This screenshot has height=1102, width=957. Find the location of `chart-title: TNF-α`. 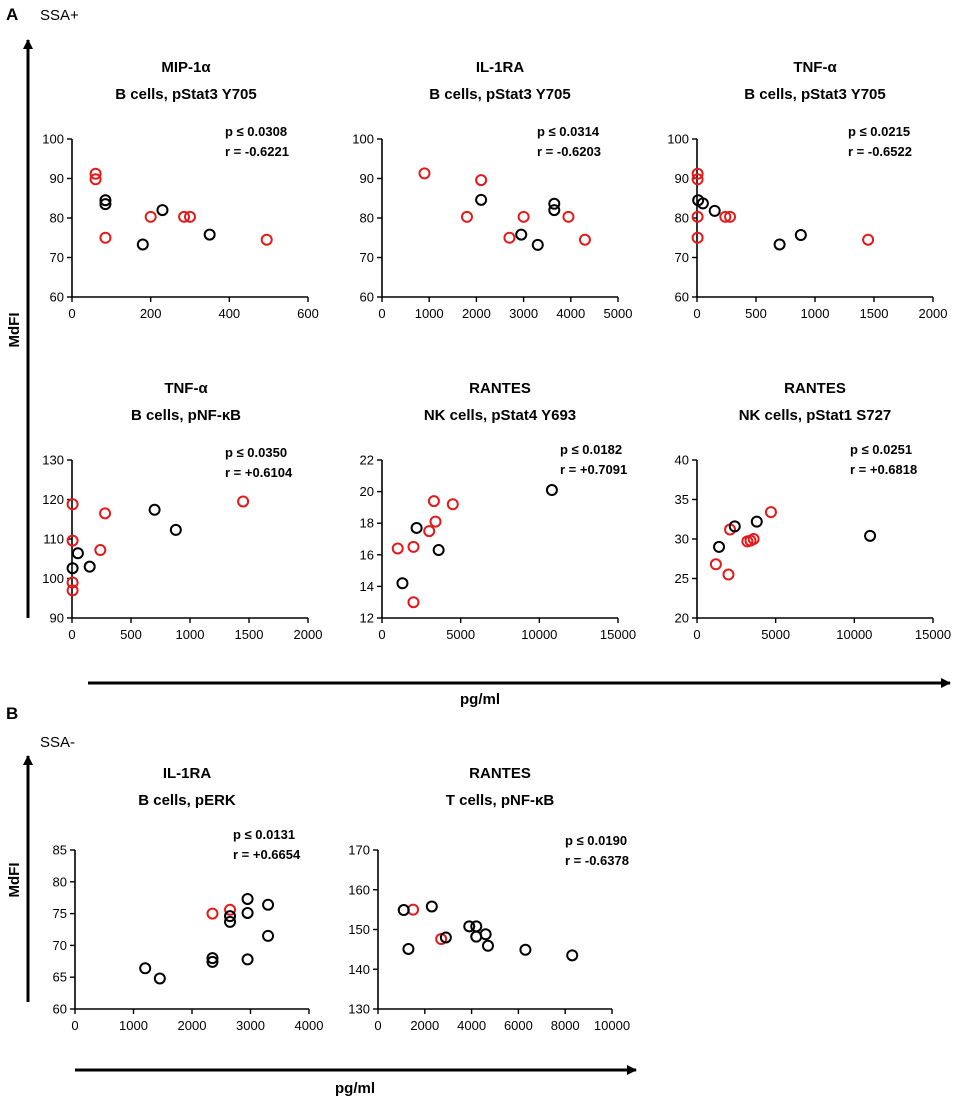

chart-title: TNF-α is located at coordinates (815, 67).